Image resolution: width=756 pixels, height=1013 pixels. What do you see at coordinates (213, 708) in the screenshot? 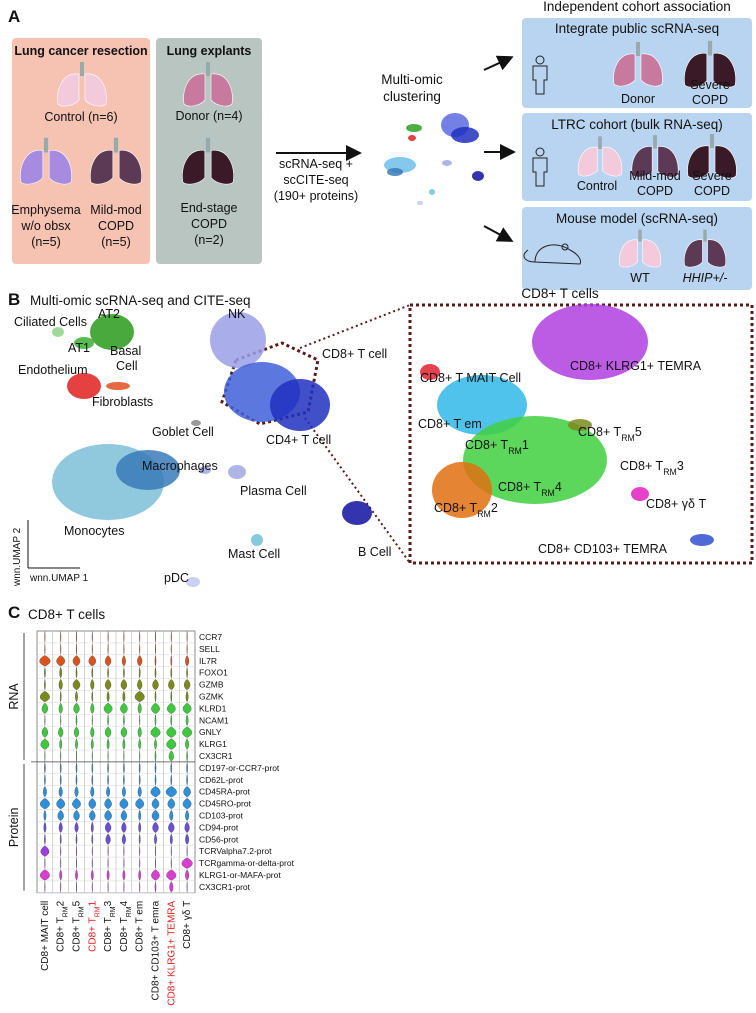
I see `label: KLRD1` at bounding box center [213, 708].